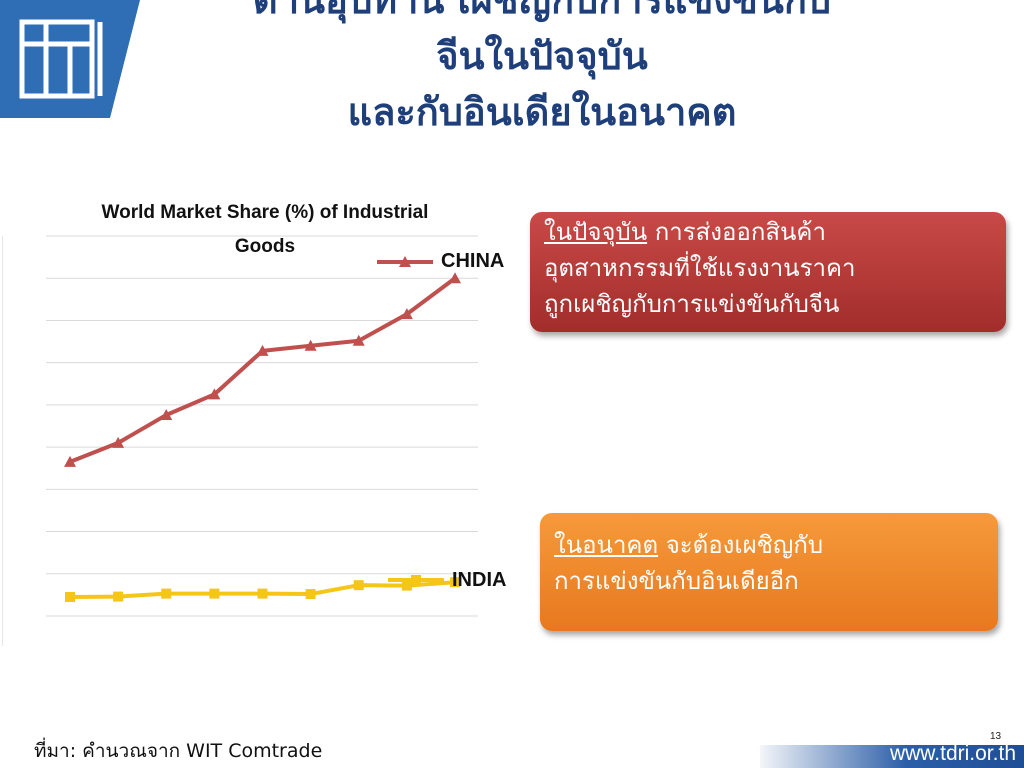  I want to click on callout-future-line-1: ในอนาคต จะต้องเผชิญกับ, so click(769, 545).